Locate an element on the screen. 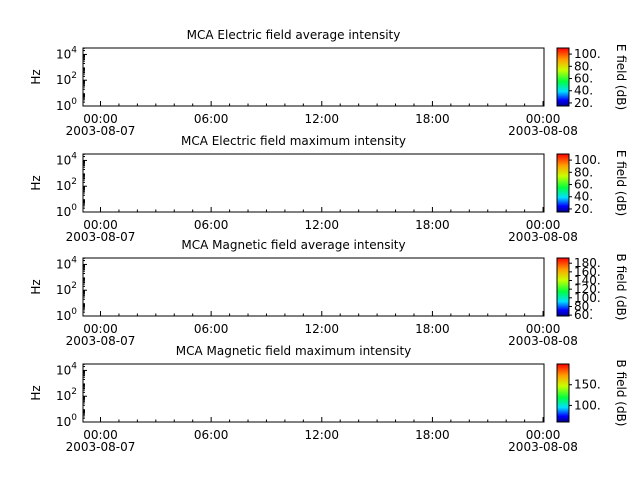 This screenshot has height=480, width=640. panel-title: MCA Electric field maximum intensity is located at coordinates (293, 141).